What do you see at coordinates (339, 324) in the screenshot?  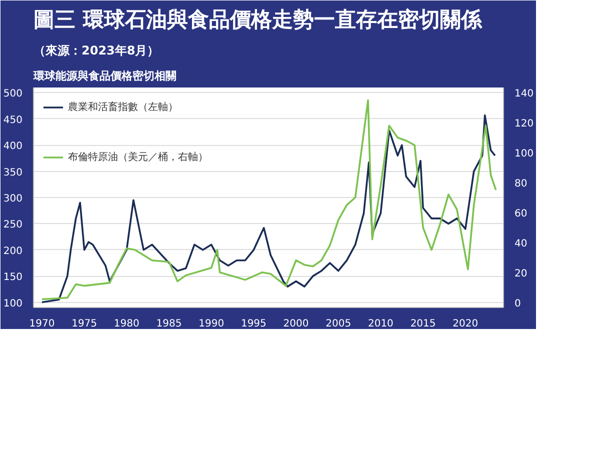 I see `x-tick-label: 2005` at bounding box center [339, 324].